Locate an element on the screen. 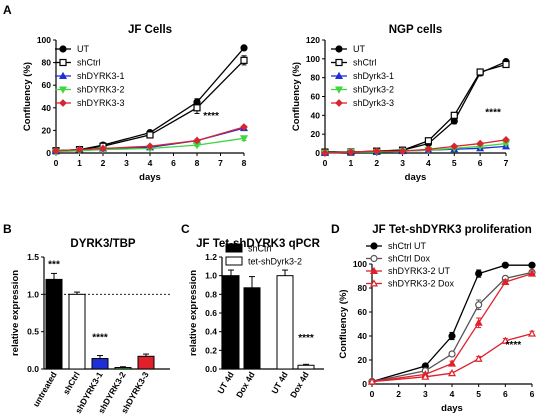 The height and width of the screenshot is (416, 550). legend-label: shDYRK3-3 is located at coordinates (101, 103).